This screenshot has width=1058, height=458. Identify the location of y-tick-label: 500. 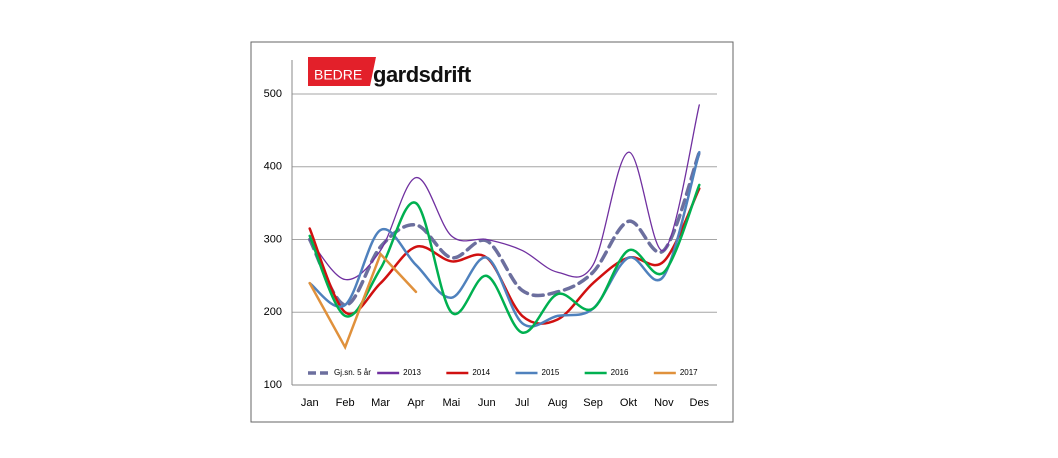
(273, 94).